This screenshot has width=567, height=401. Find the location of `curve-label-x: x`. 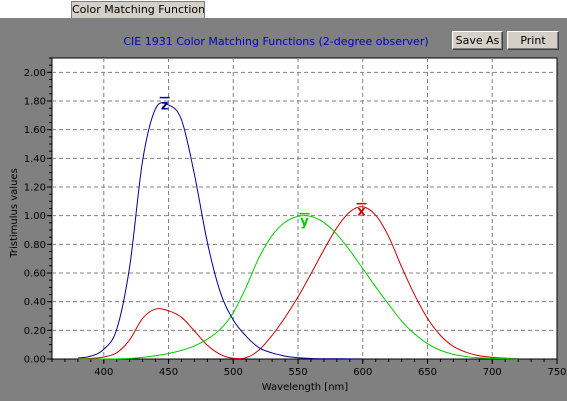

curve-label-x: x is located at coordinates (361, 211).